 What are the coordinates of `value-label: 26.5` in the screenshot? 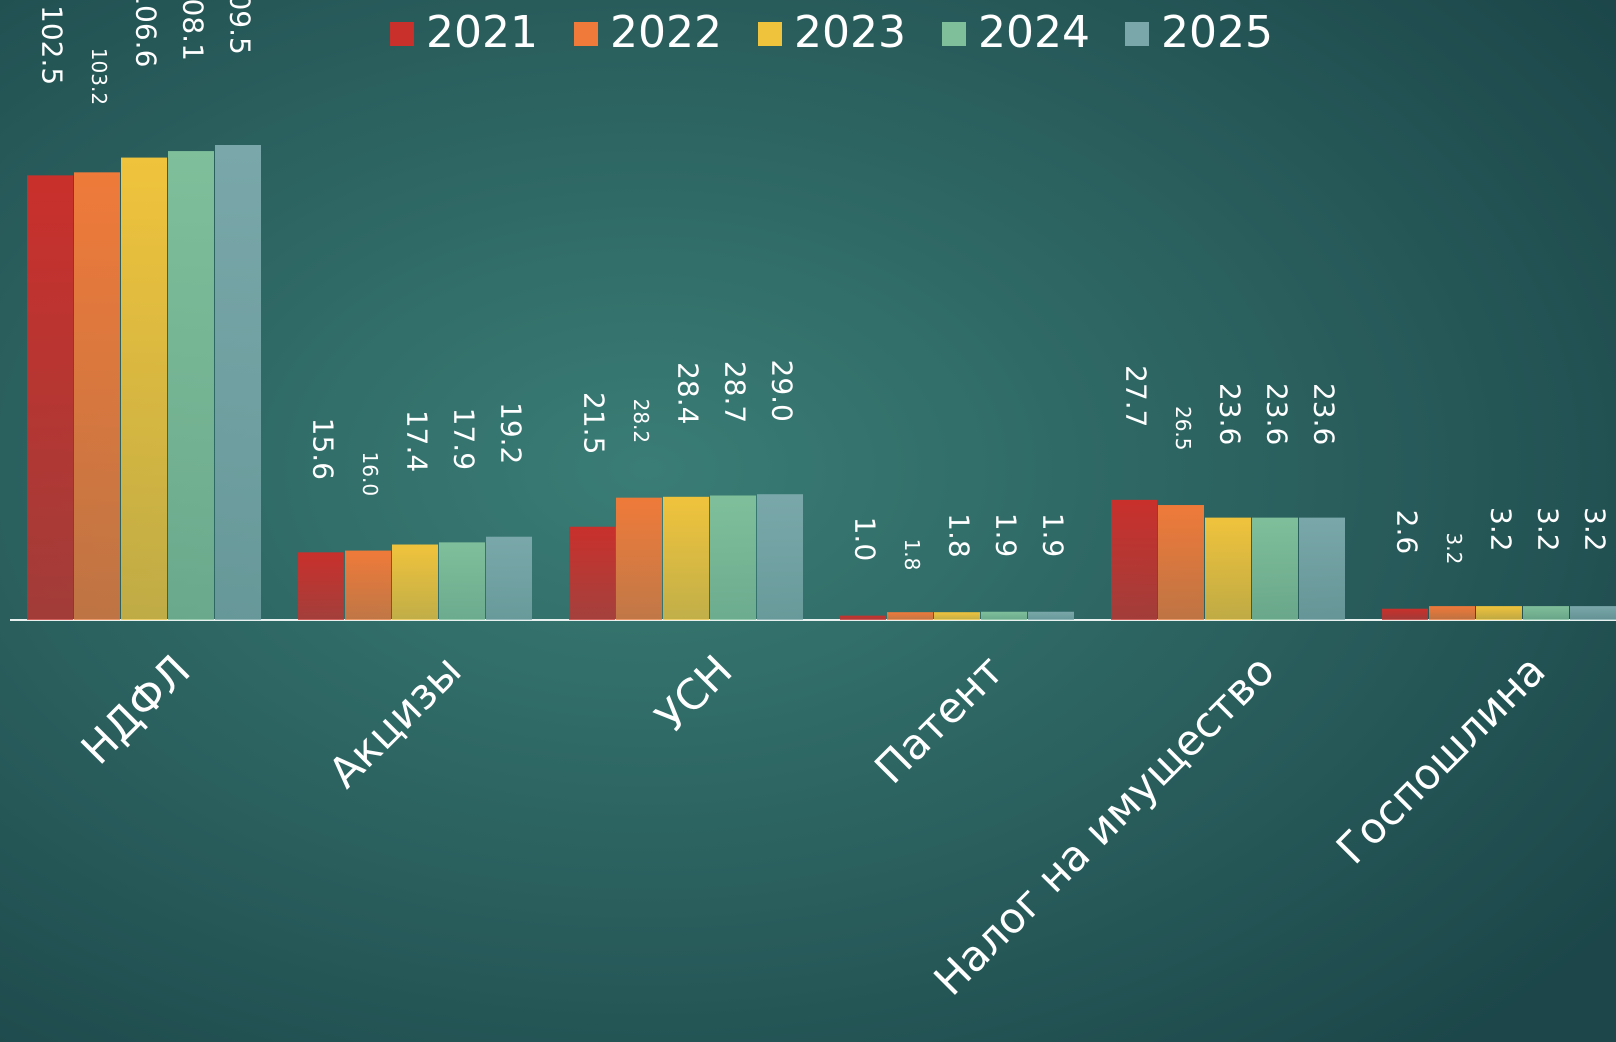 It's located at (1183, 428).